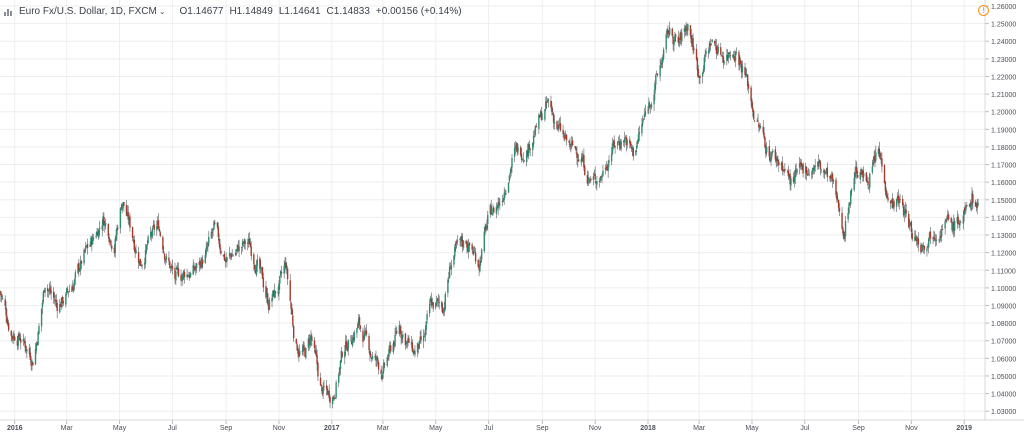 Image resolution: width=1024 pixels, height=438 pixels. Describe the element at coordinates (1003, 113) in the screenshot. I see `price-tick-label: 1.20000` at that location.